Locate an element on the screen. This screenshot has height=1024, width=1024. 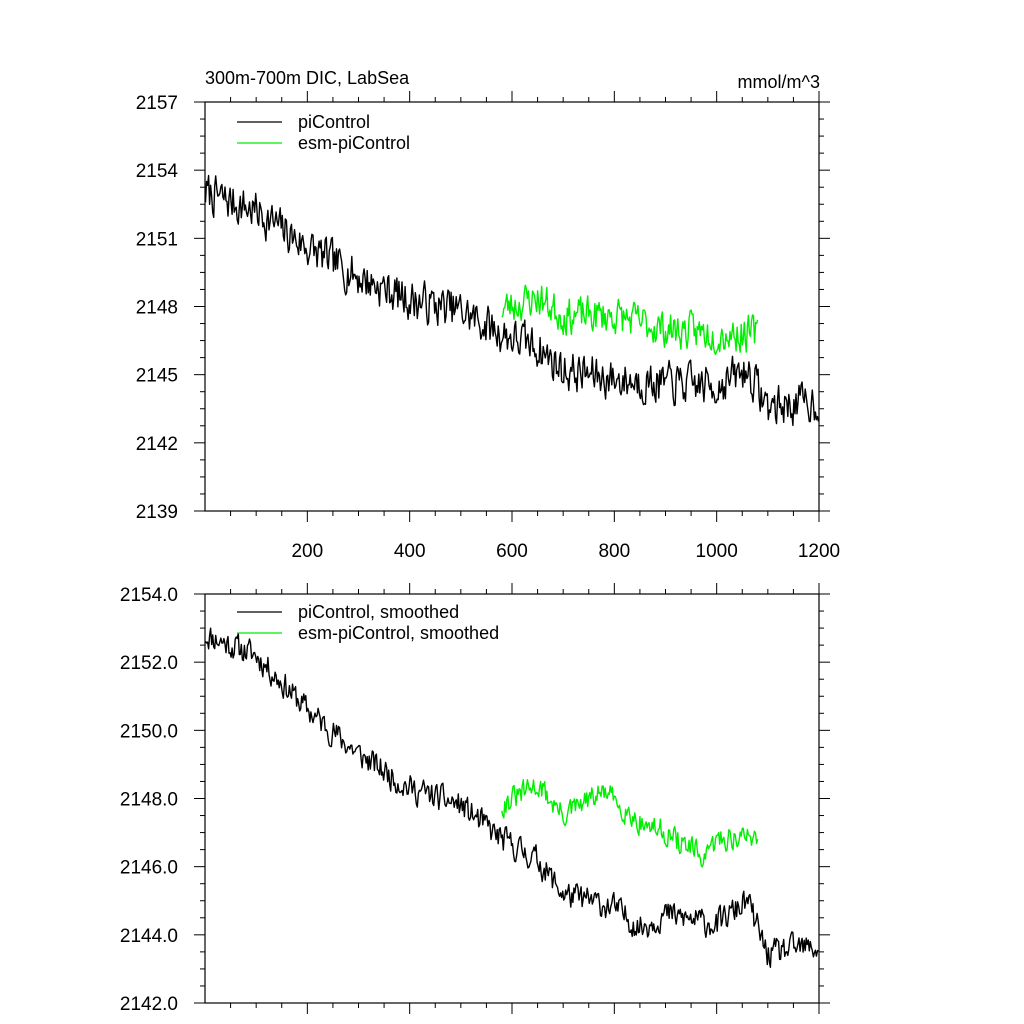
bottom-legend-label-esm-picontrol-smoothed: esm-piControl, smoothed is located at coordinates (398, 633).